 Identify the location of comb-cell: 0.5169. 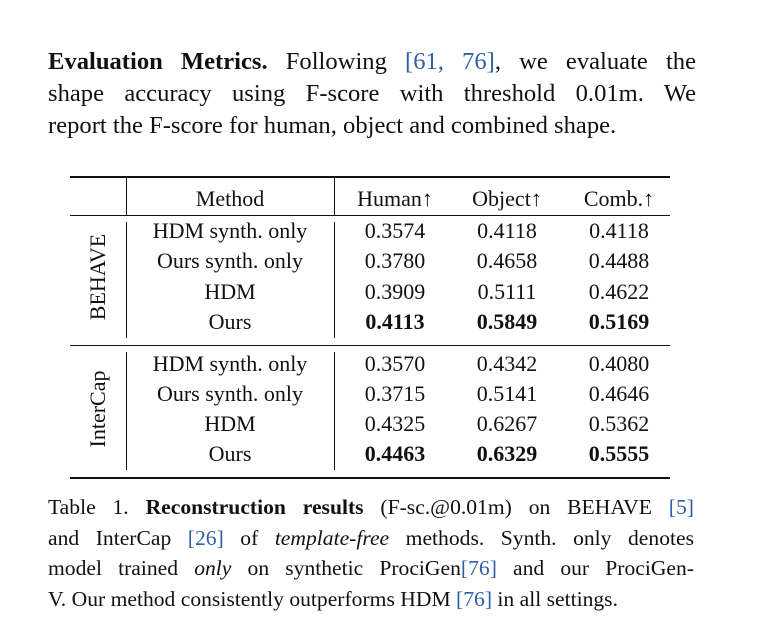
(619, 321).